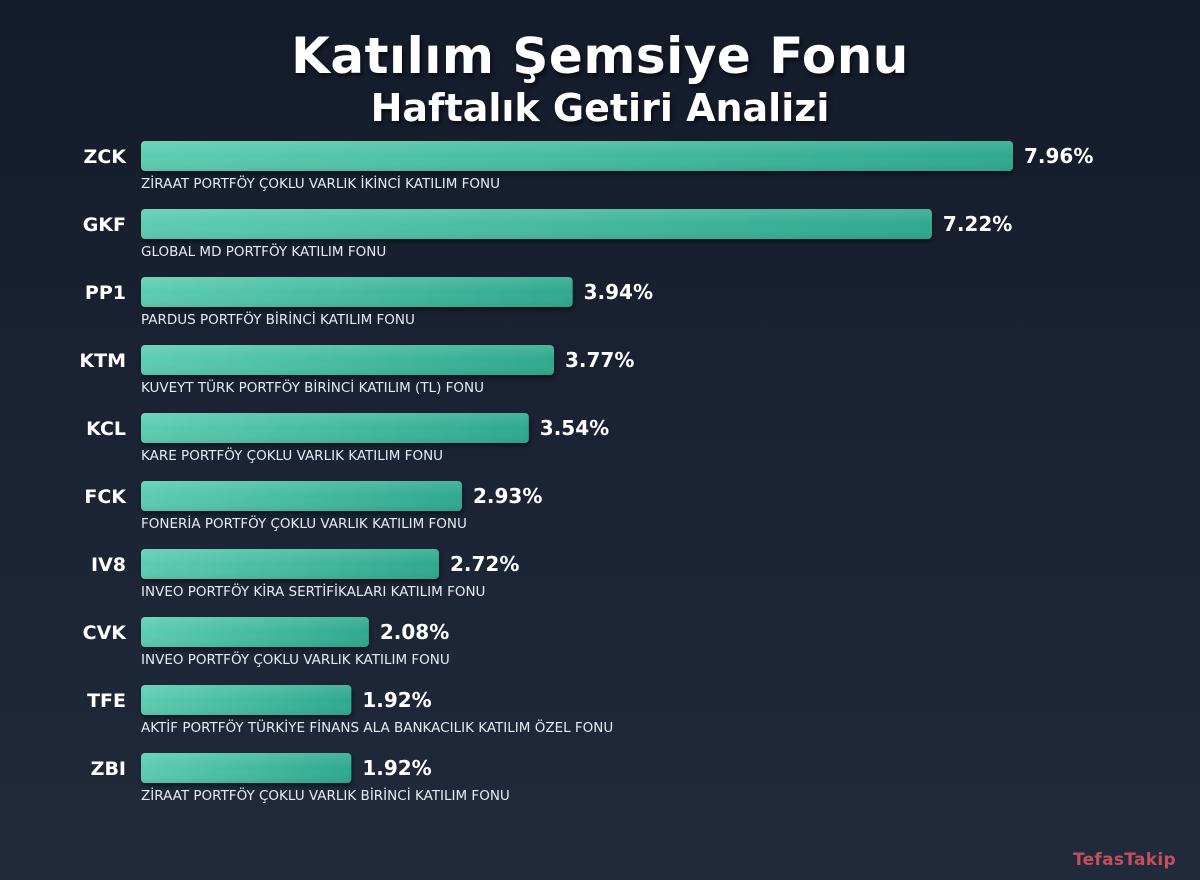  I want to click on category-label: TFE, so click(106, 701).